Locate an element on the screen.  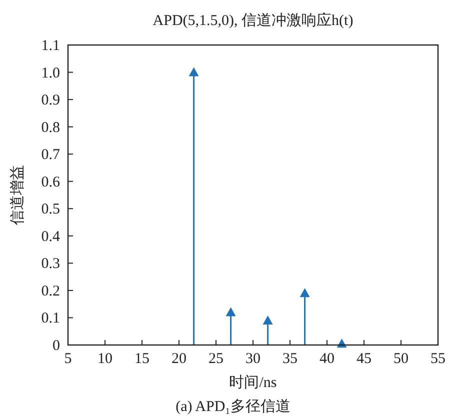
text: (a) APD₁多径信道 is located at coordinates (233, 406).